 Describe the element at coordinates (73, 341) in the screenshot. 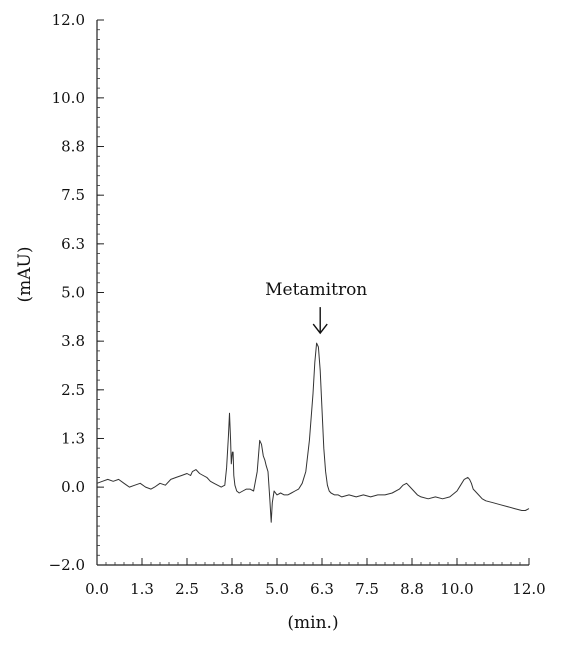

I see `y-tick-label: 3.8` at that location.